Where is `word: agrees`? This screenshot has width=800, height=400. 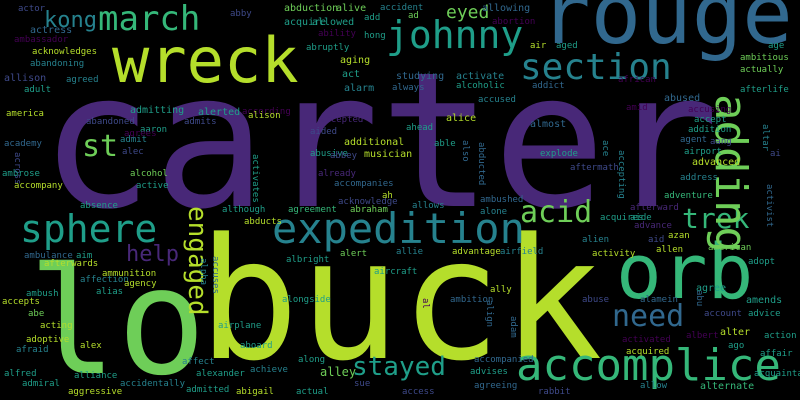
word: agrees is located at coordinates (140, 134).